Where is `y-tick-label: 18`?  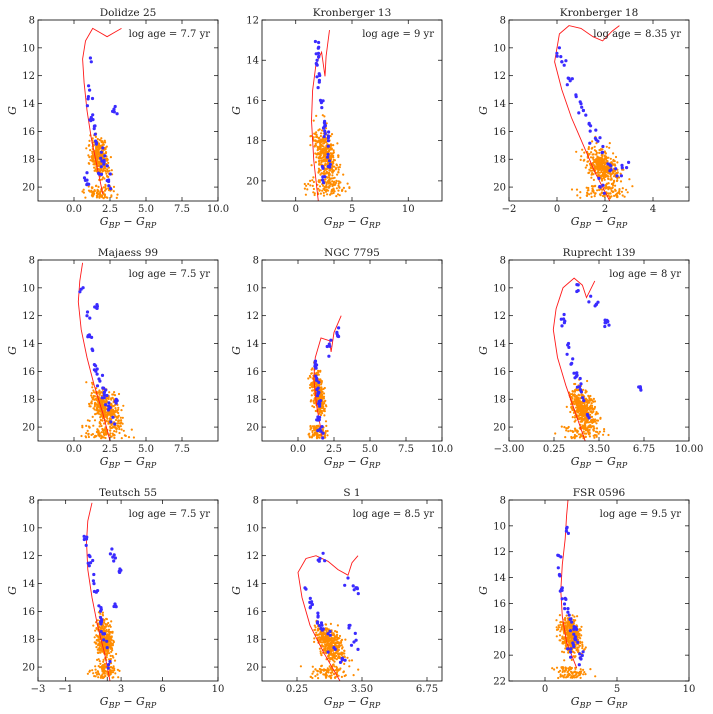
y-tick-label: 18 is located at coordinates (252, 141).